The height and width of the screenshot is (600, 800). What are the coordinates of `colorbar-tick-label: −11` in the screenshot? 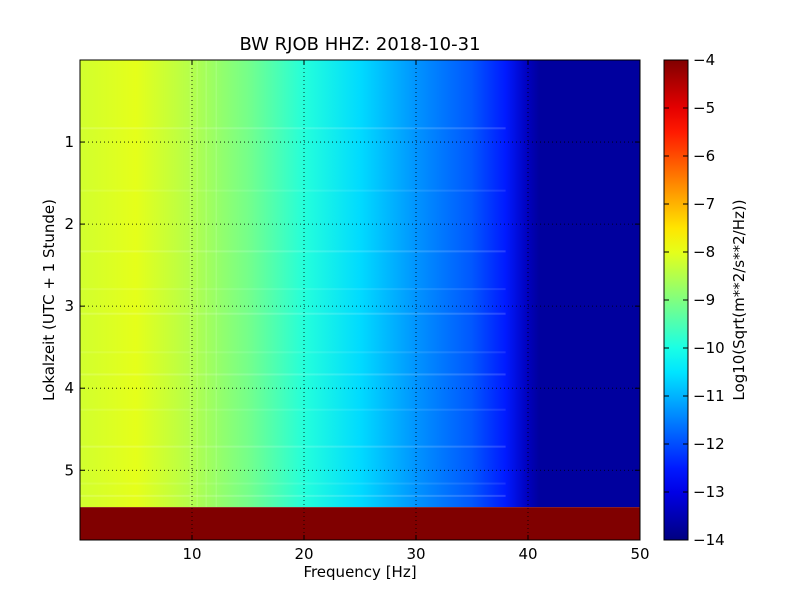 It's located at (709, 396).